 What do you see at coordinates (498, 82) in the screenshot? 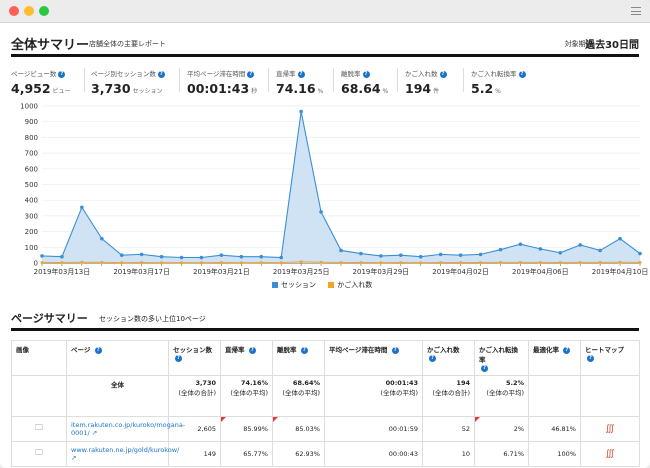
I see `metric-cart-rate: かご入れ転換率? 5.2%` at bounding box center [498, 82].